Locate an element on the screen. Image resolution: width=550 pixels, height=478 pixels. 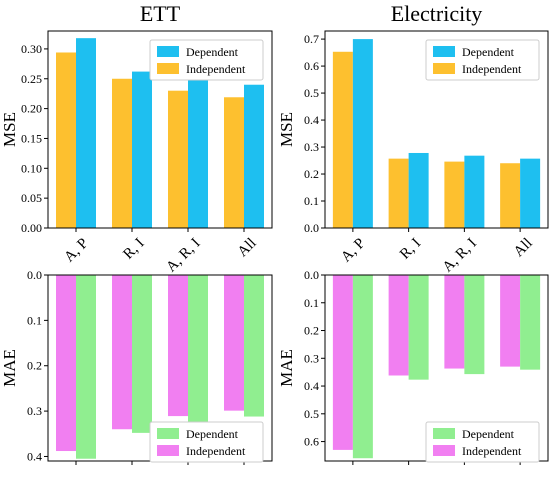
y-tick-label: 0.30 is located at coordinates (31, 49).